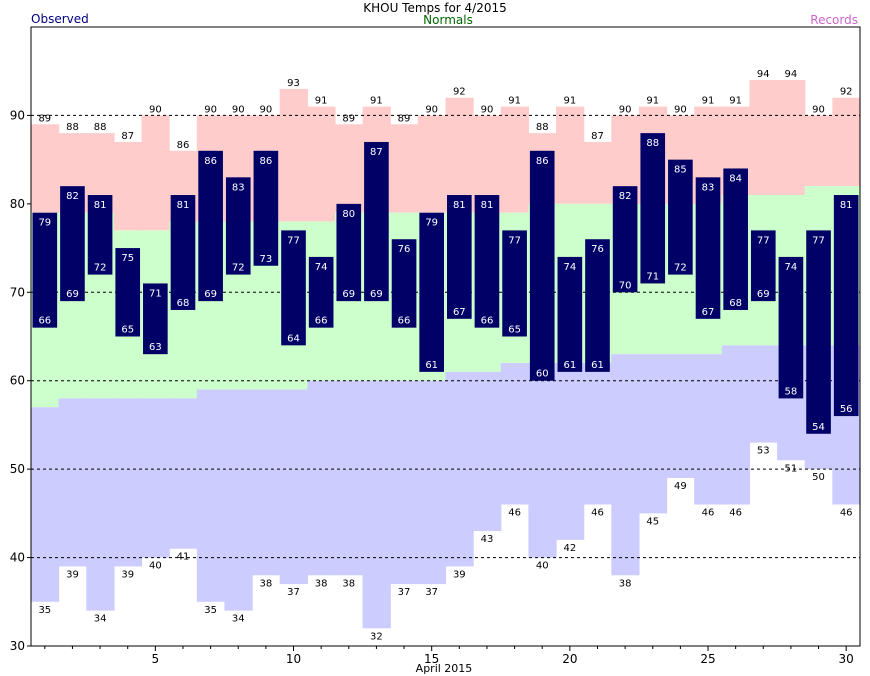  What do you see at coordinates (72, 196) in the screenshot?
I see `observed-high-label: 82` at bounding box center [72, 196].